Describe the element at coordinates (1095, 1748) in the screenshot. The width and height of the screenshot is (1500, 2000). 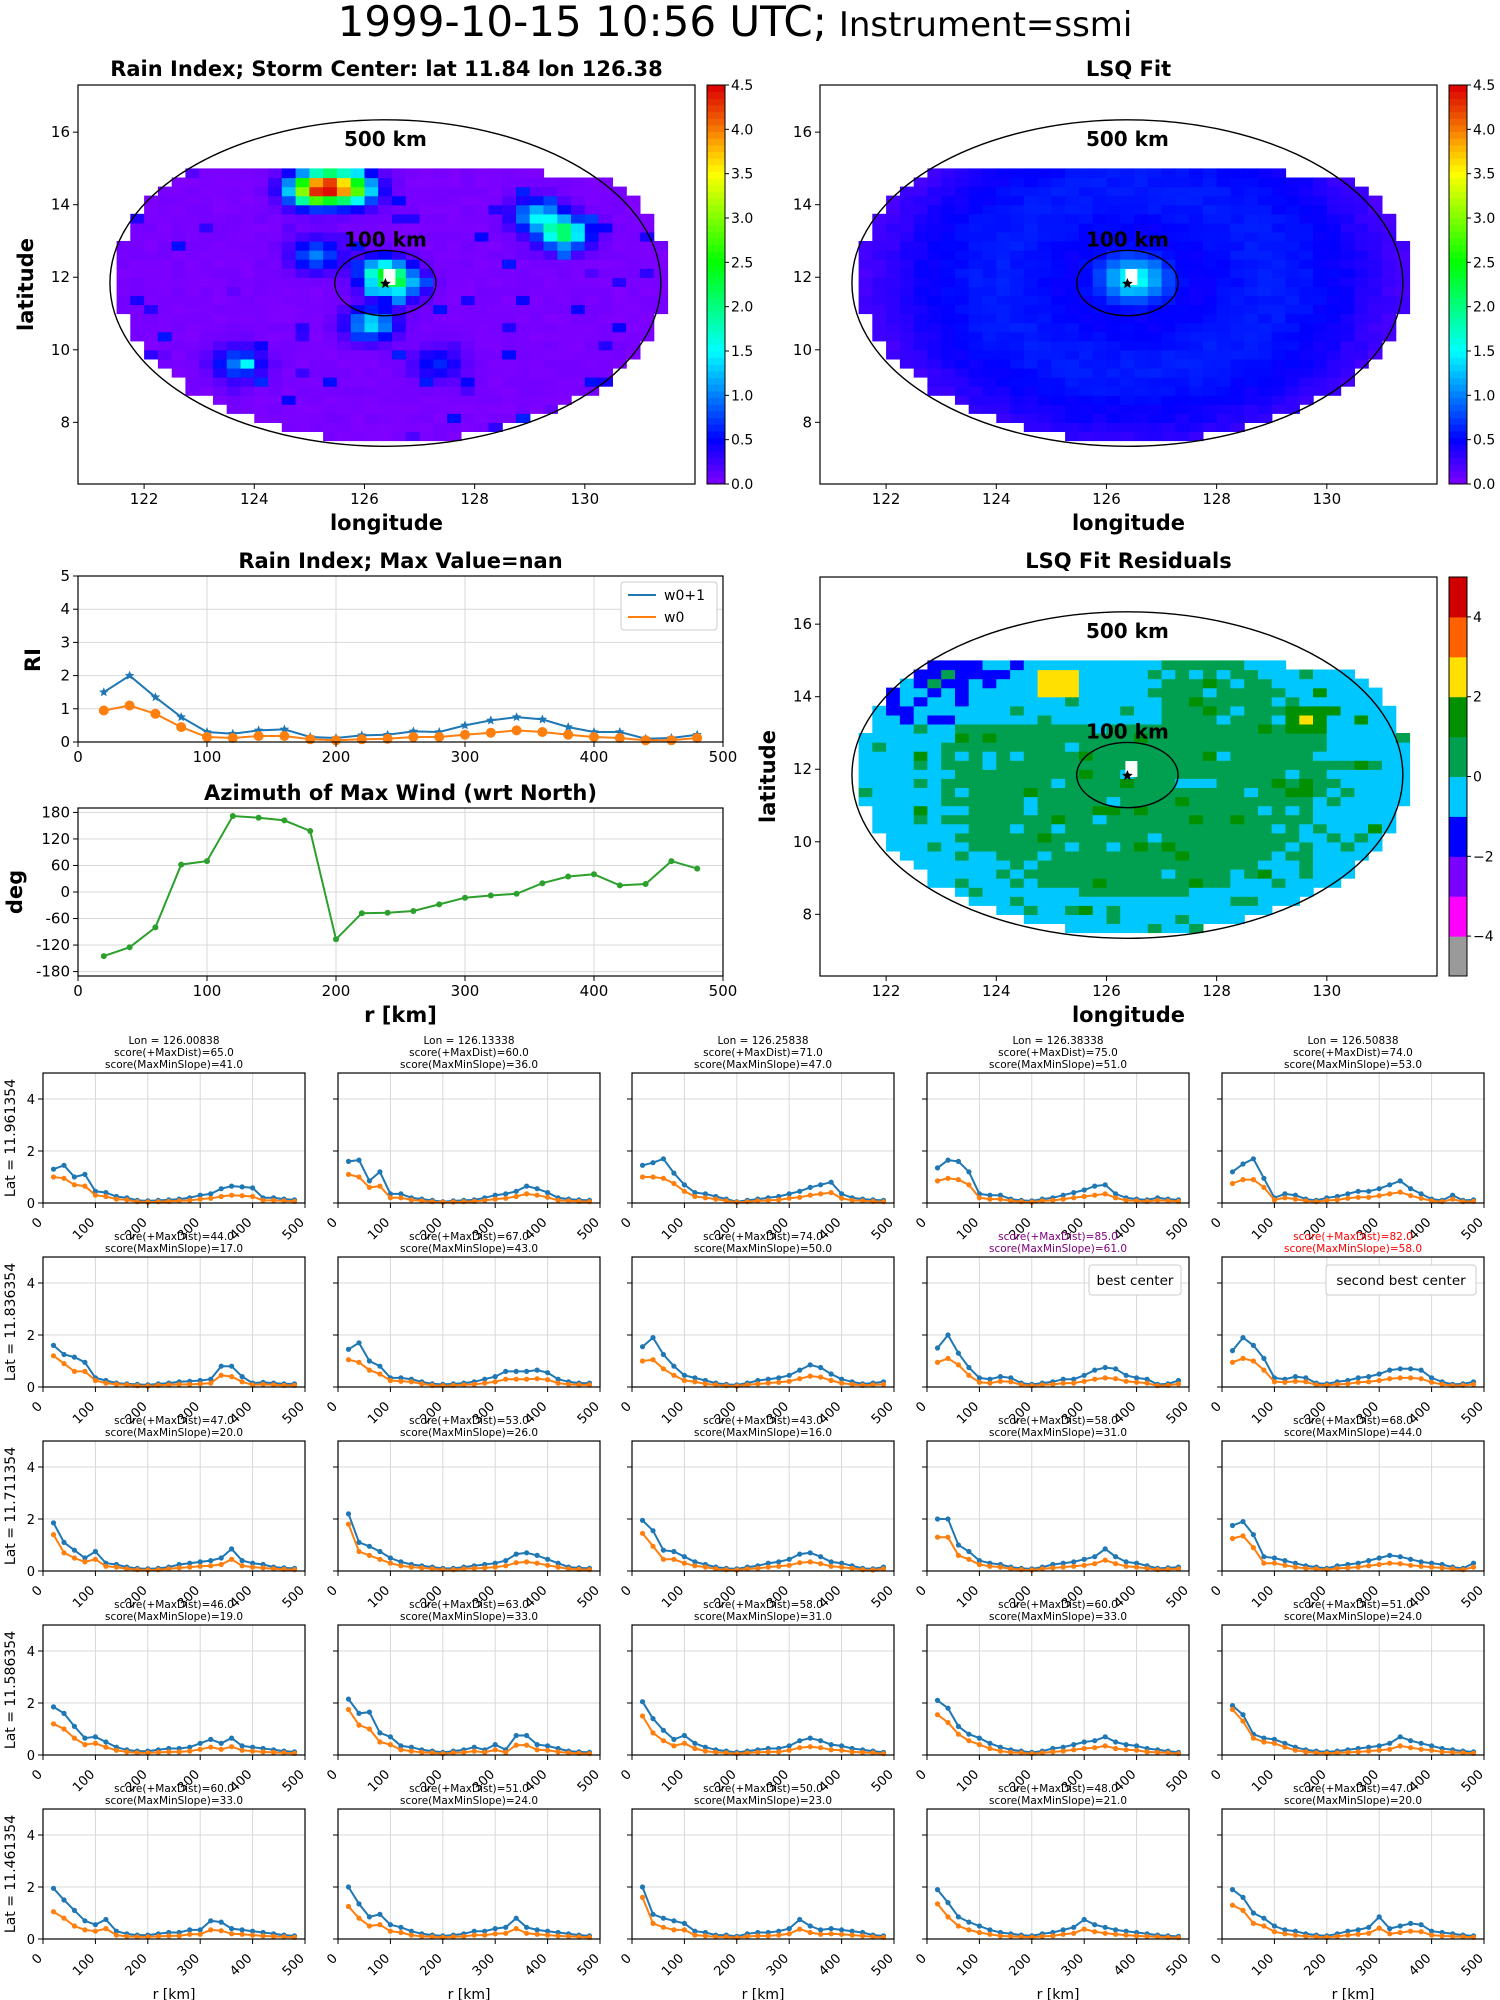
I see `grid-r4c4-point` at that location.